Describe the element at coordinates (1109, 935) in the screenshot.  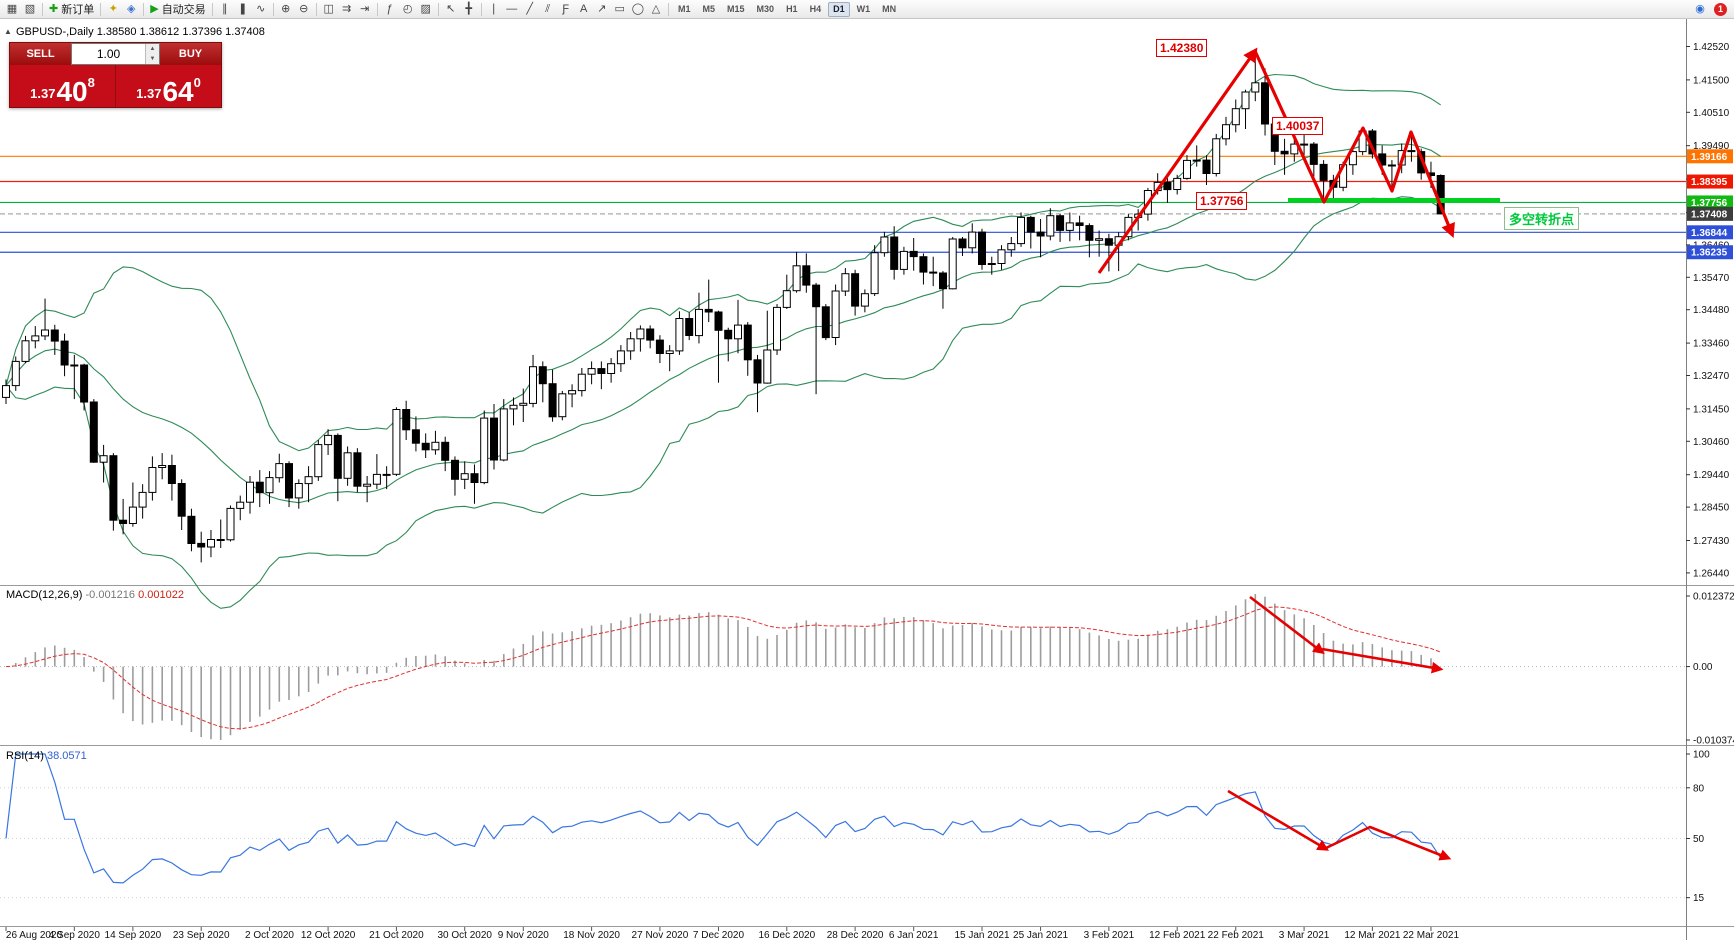
I see `date-label: 3 Feb 2021` at that location.